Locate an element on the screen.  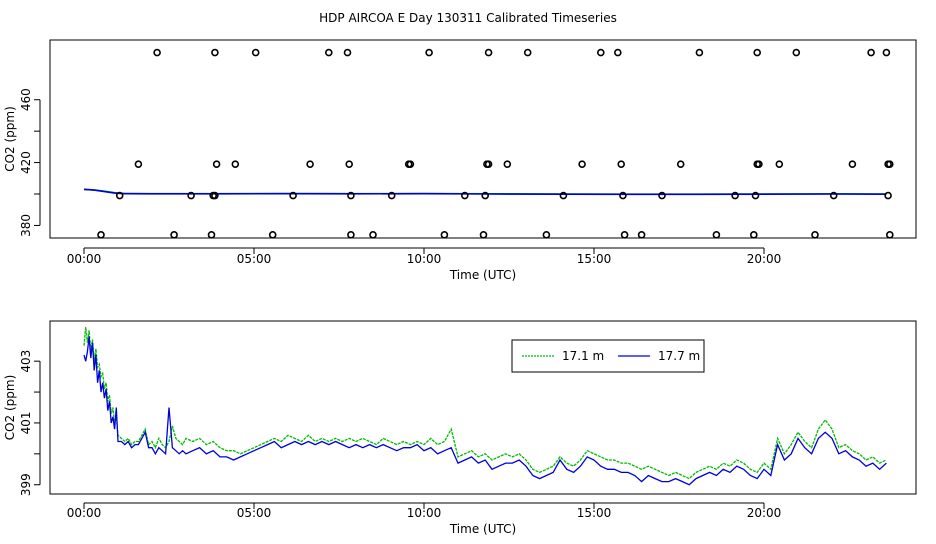
y-axis-bottom: 399 401 403 is located at coordinates (30, 423).